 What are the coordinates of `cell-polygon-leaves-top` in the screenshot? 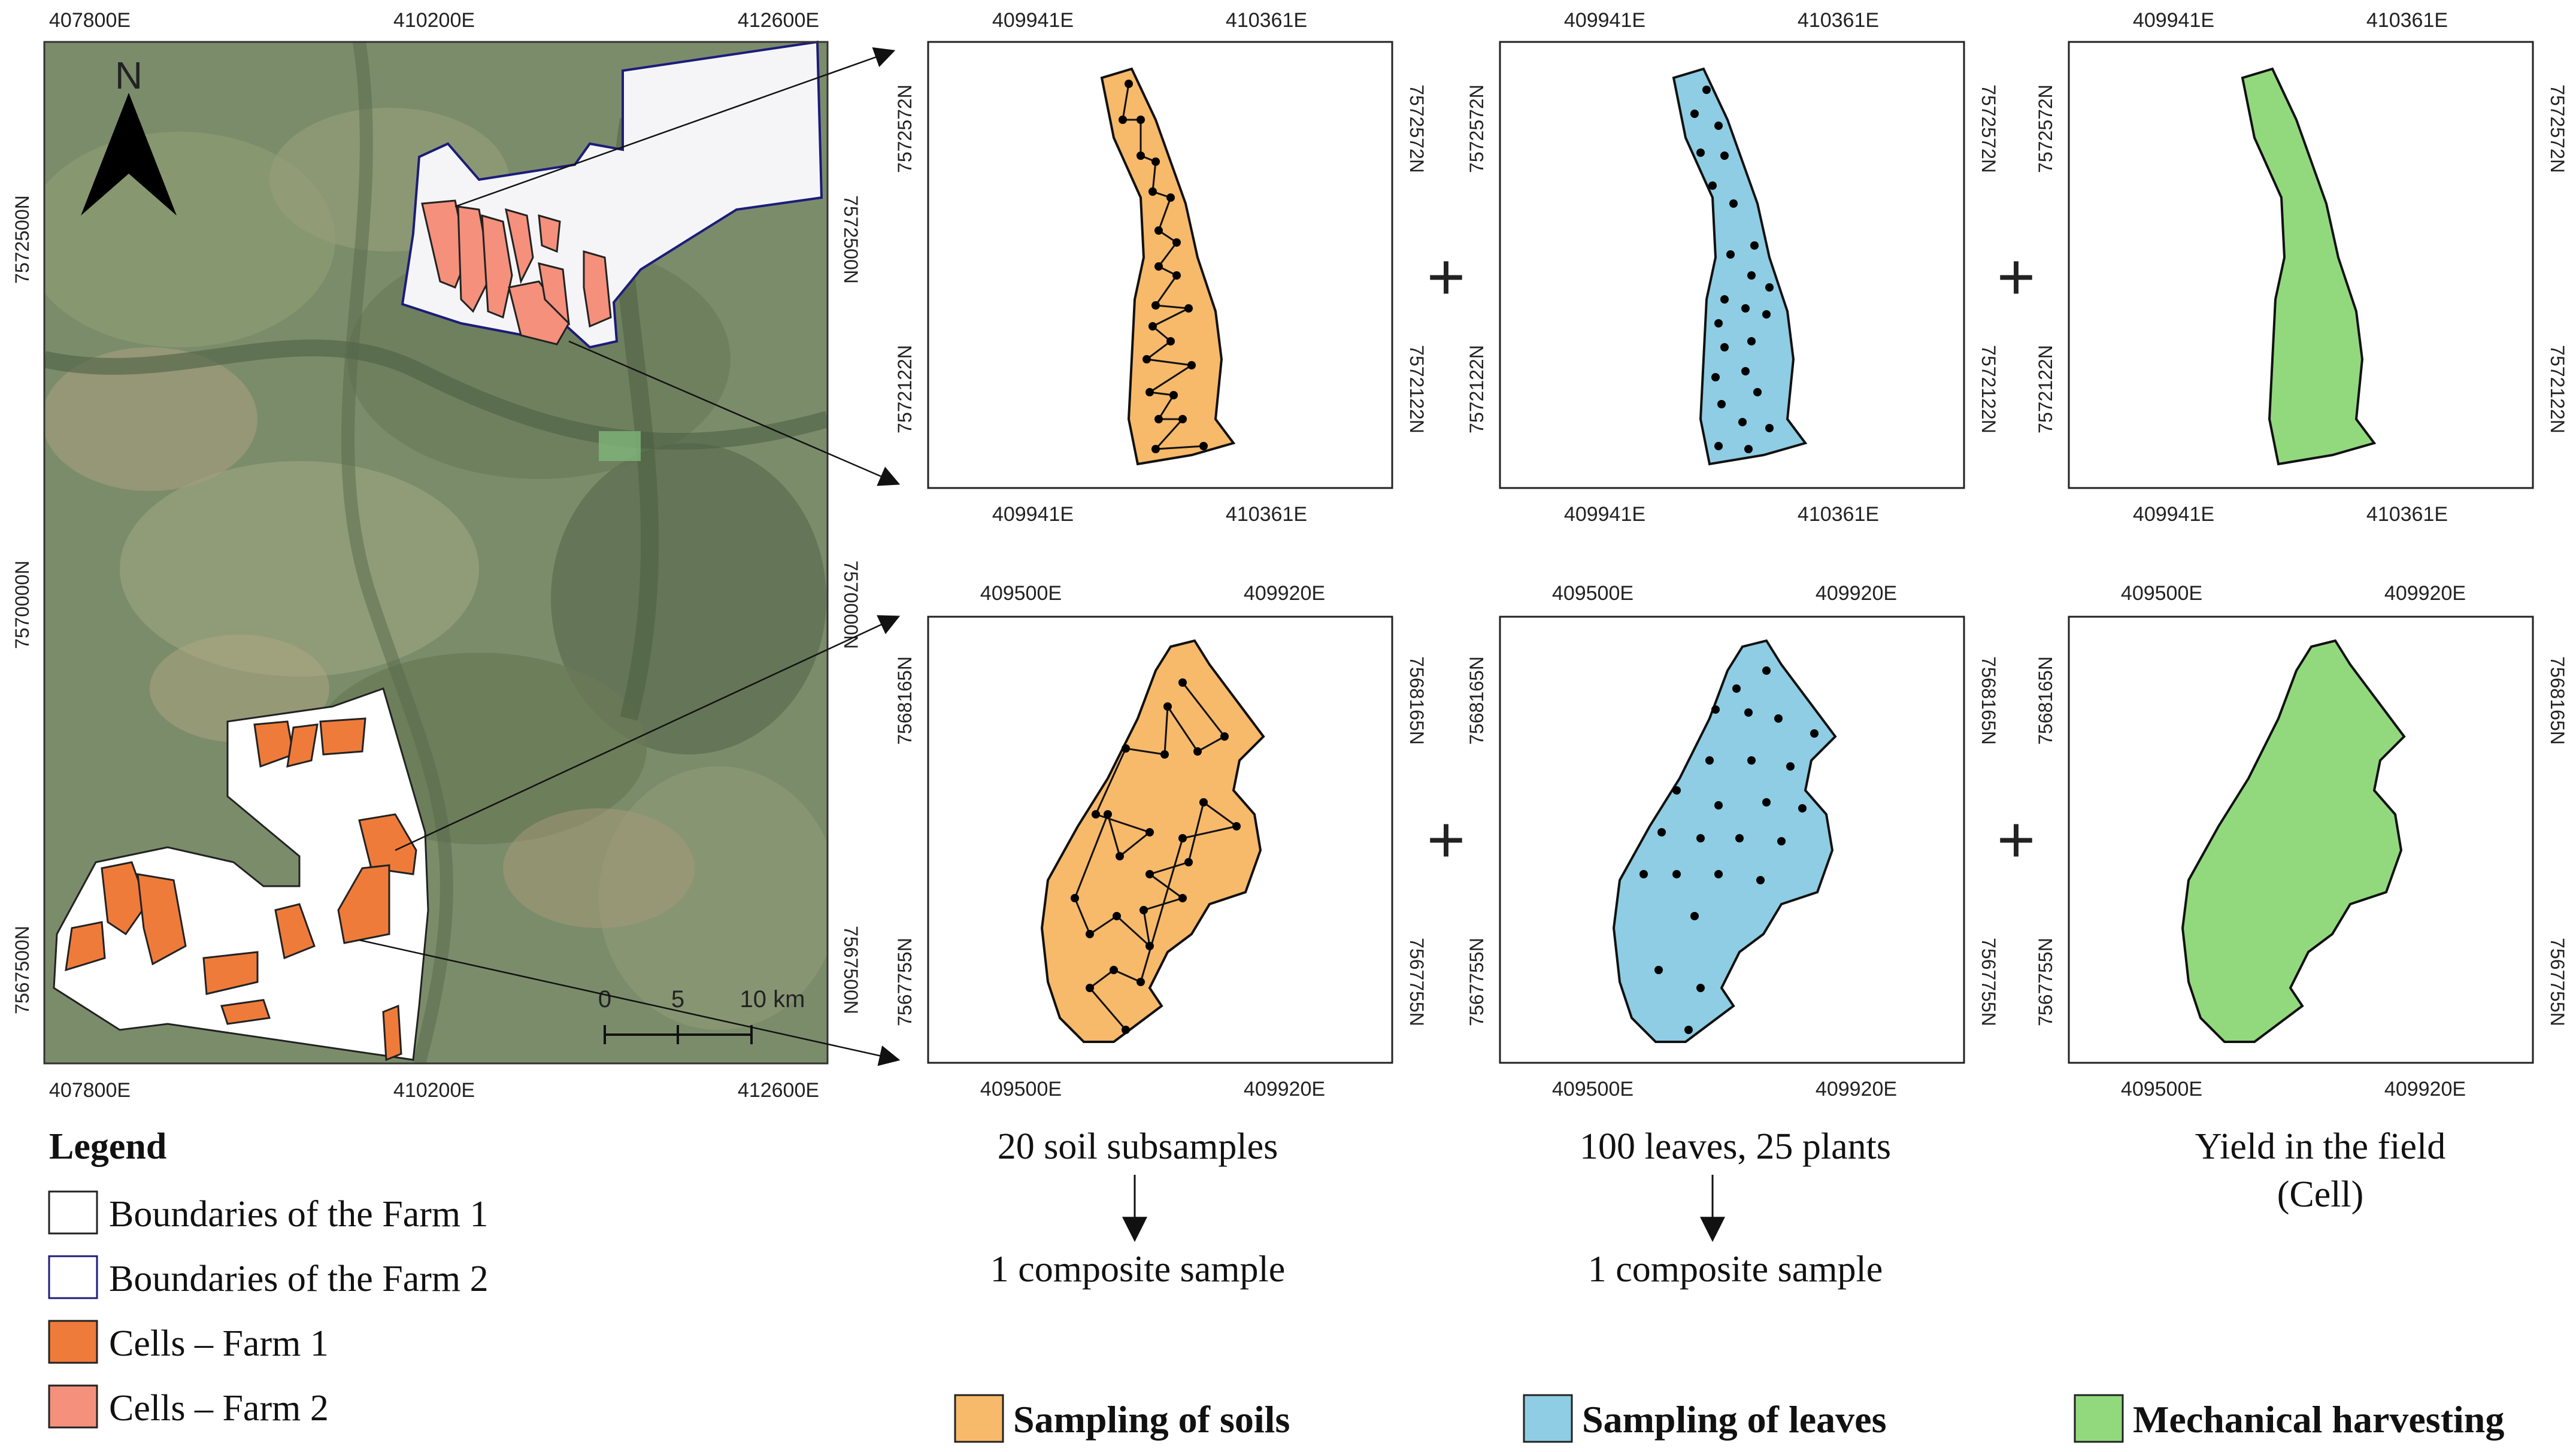 It's located at (1740, 266).